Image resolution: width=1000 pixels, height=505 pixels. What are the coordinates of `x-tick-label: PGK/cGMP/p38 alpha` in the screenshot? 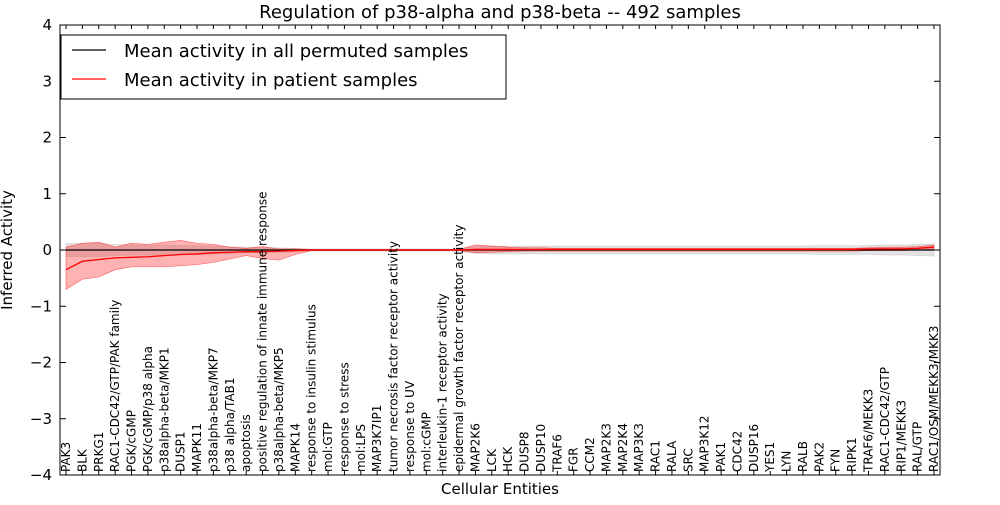 It's located at (148, 409).